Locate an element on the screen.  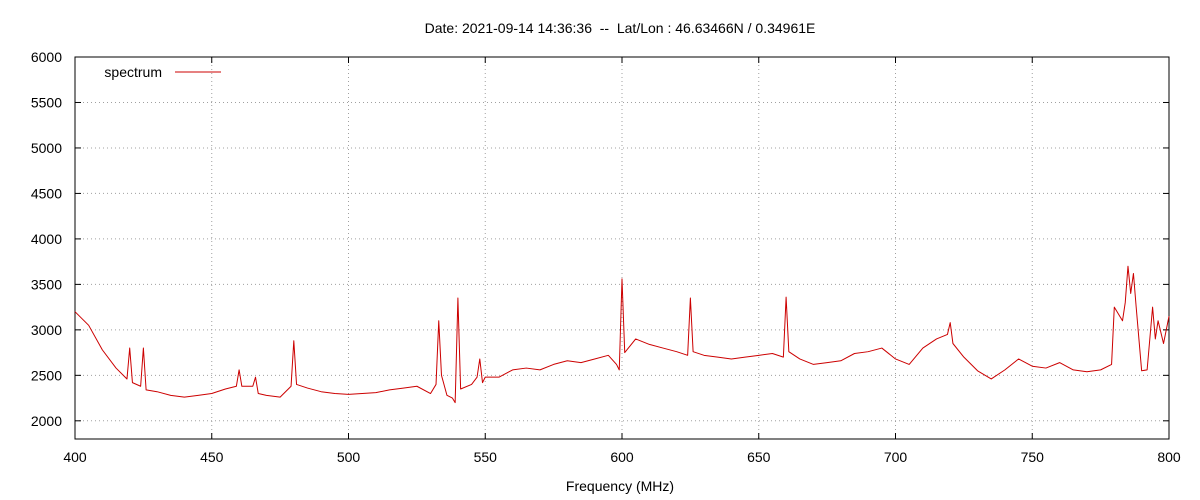
legend-label: spectrum is located at coordinates (133, 72).